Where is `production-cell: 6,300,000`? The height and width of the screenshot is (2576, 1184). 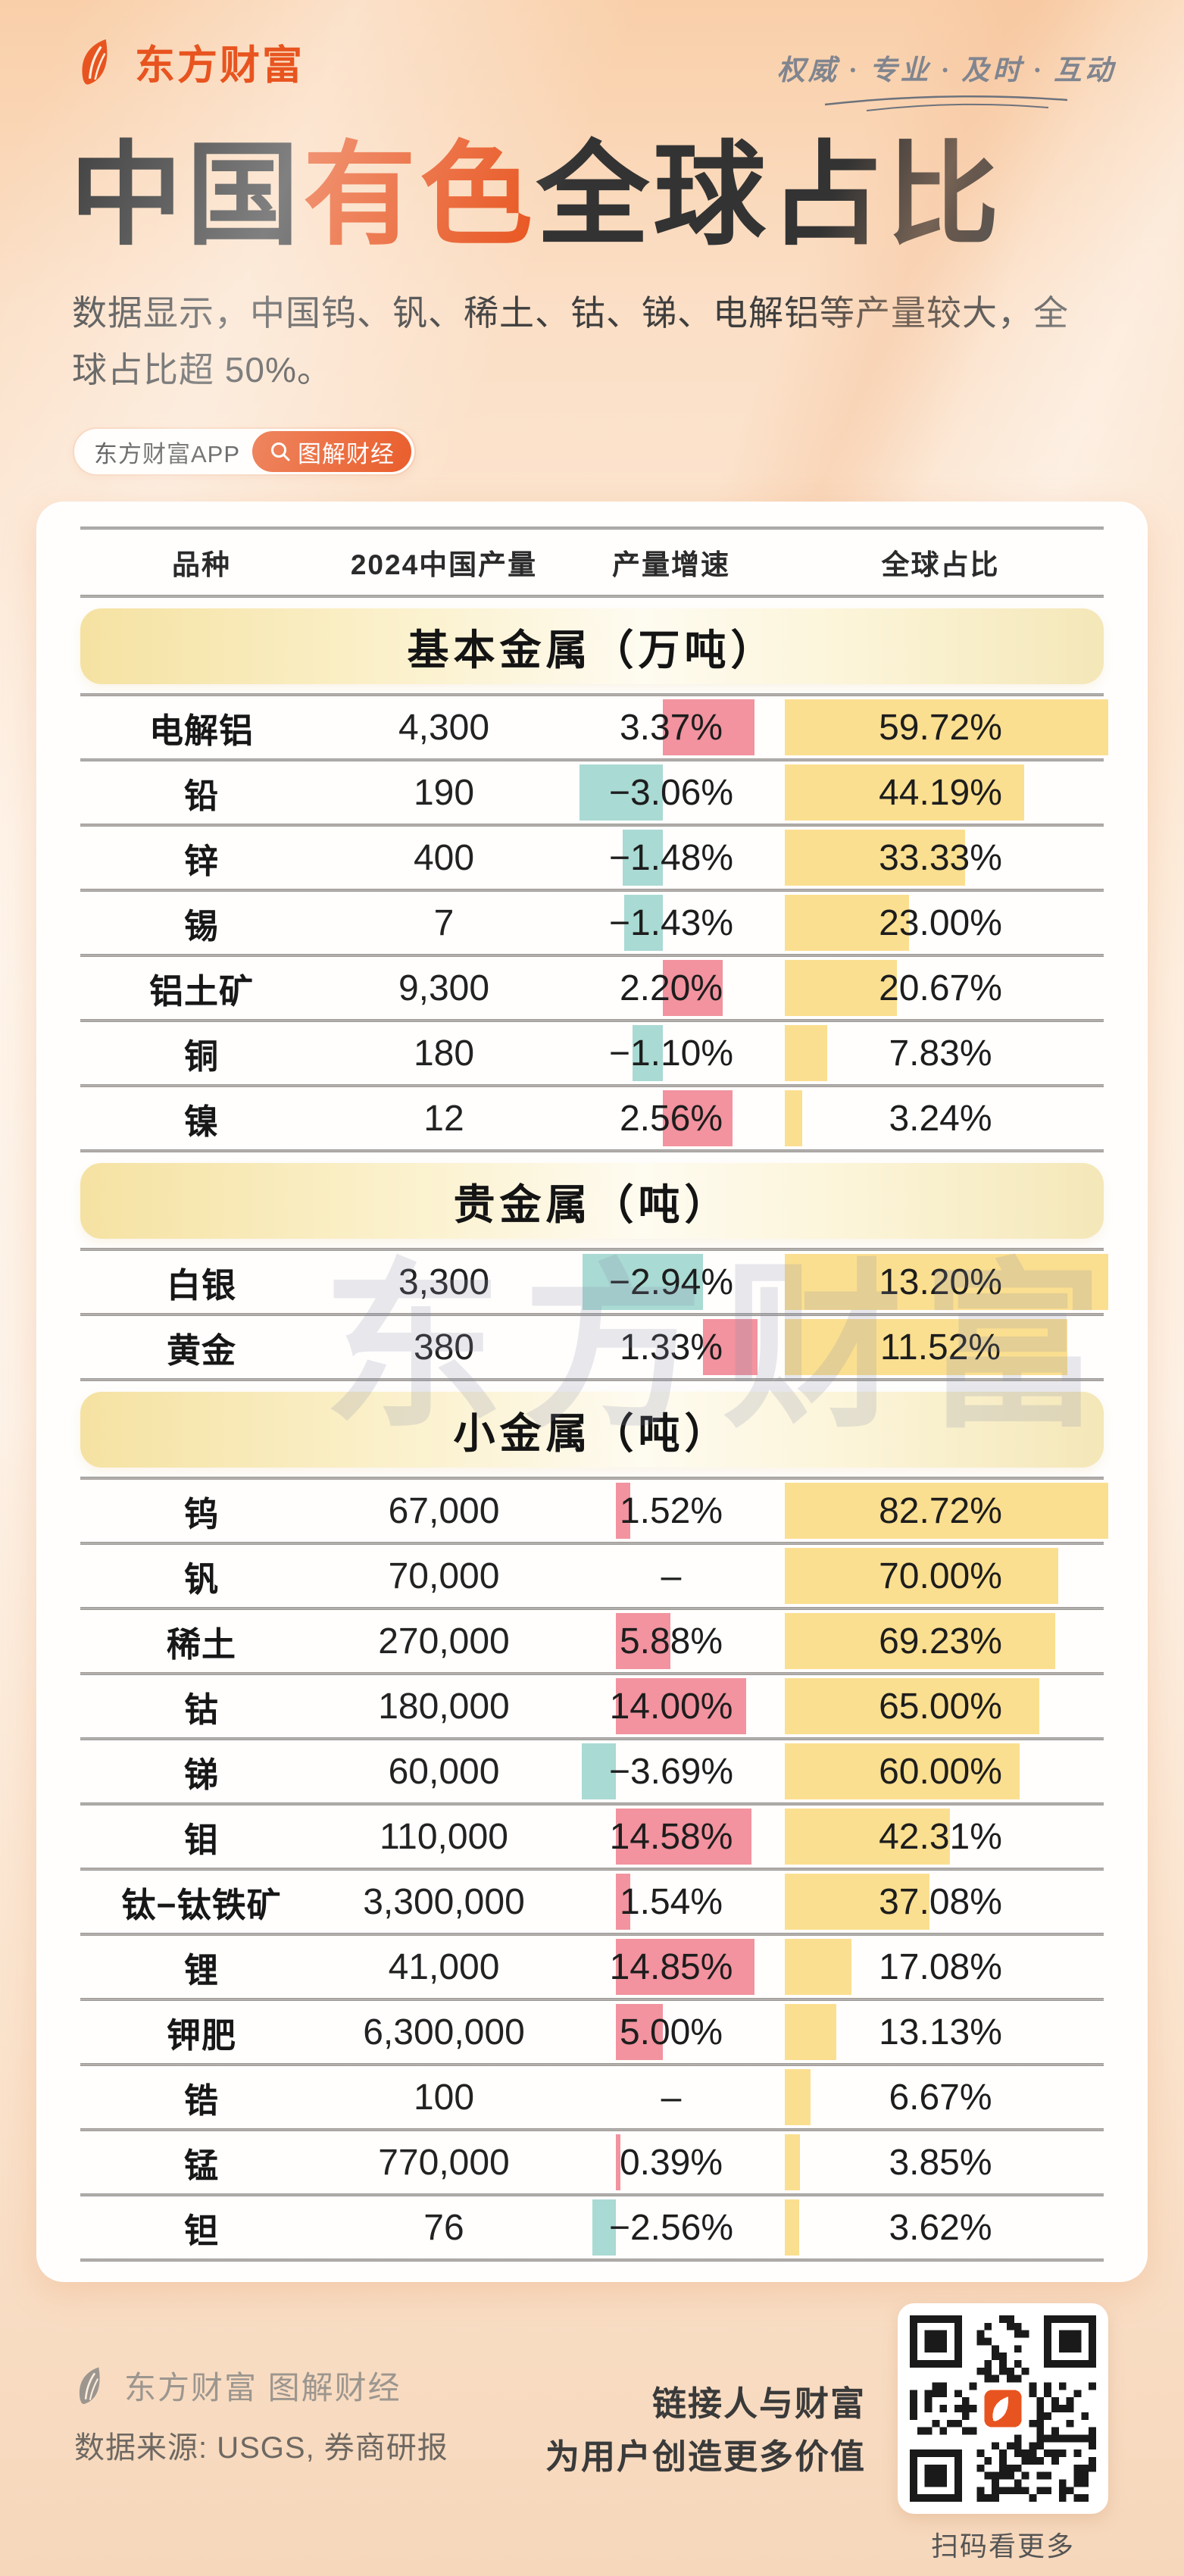
production-cell: 6,300,000 is located at coordinates (444, 2032).